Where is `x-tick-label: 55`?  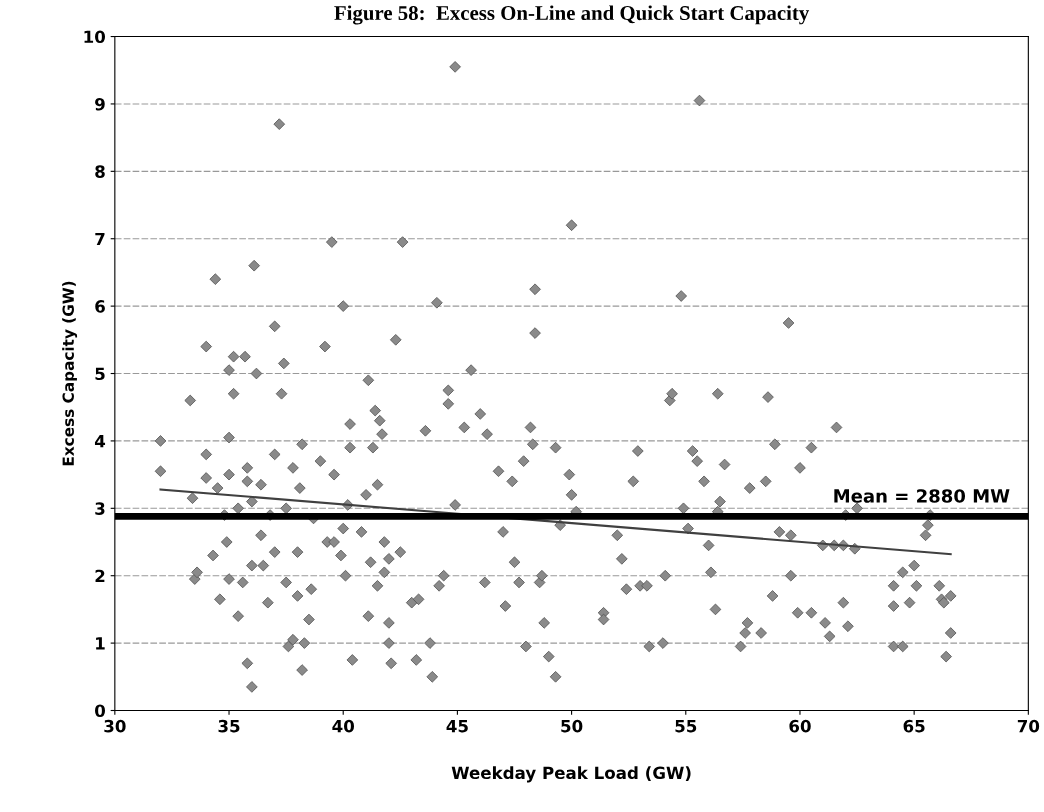 x-tick-label: 55 is located at coordinates (686, 726).